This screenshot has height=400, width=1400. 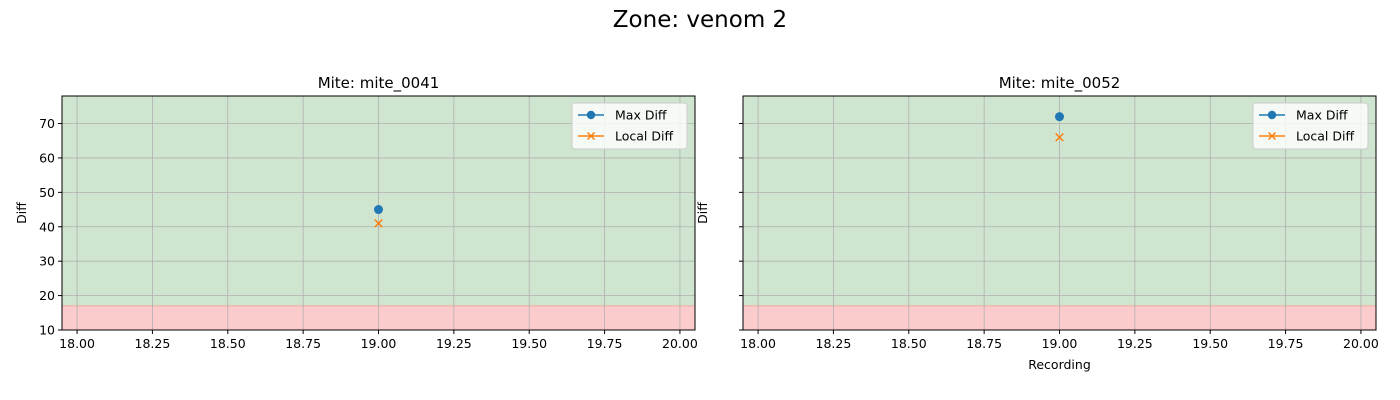 I want to click on x-axis-label: Recording, so click(x=1059, y=364).